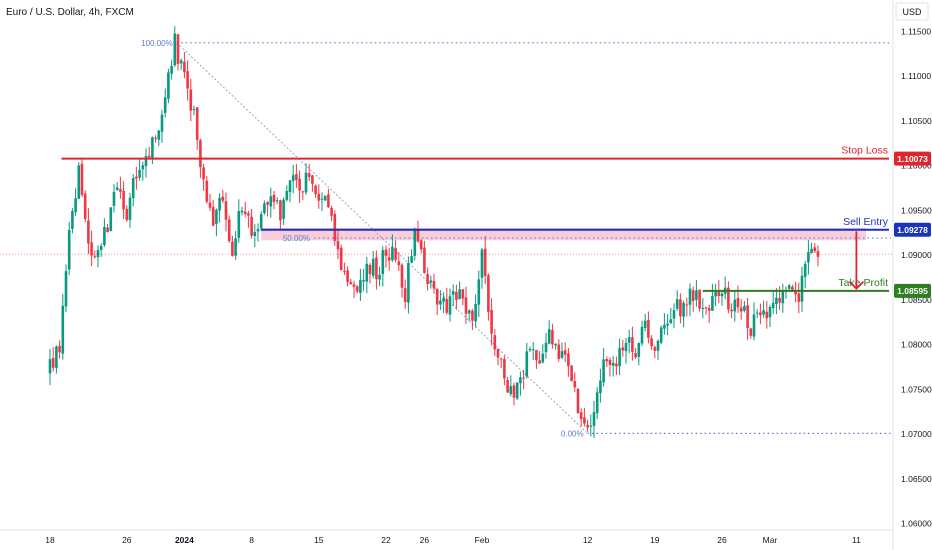 The image size is (932, 550). I want to click on currency-button-frame, so click(912, 11).